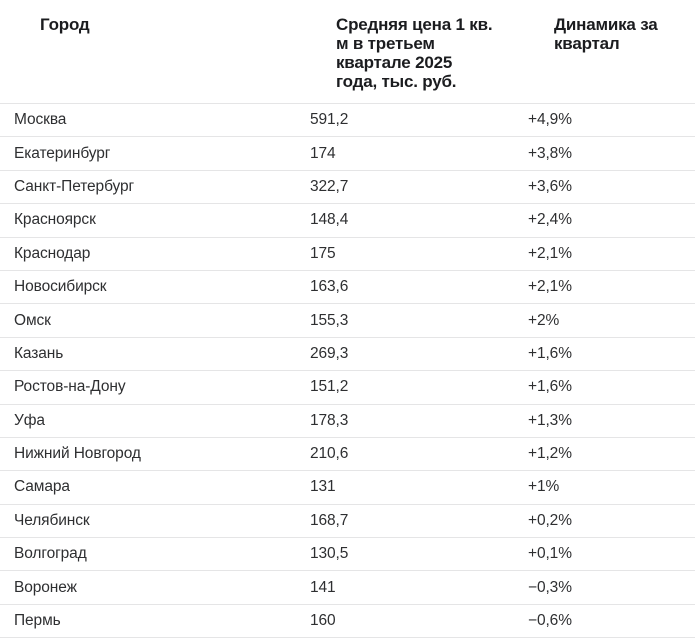 Image resolution: width=695 pixels, height=640 pixels. Describe the element at coordinates (329, 287) in the screenshot. I see `price-cell: 163,6` at that location.